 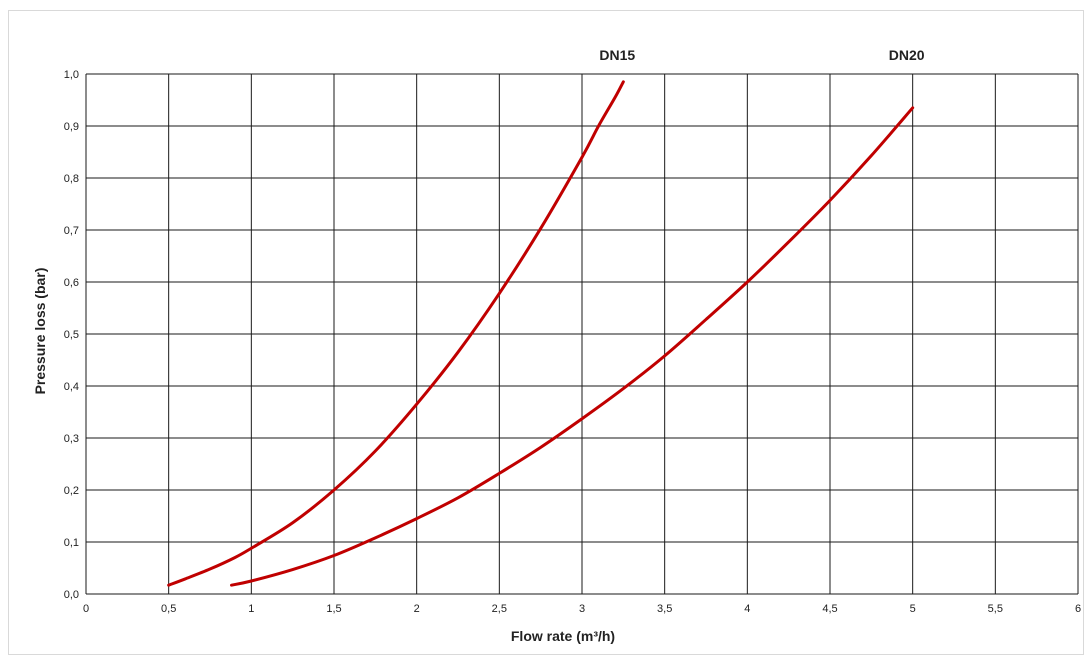 What do you see at coordinates (71, 179) in the screenshot?
I see `y-tick-label: 0,8` at bounding box center [71, 179].